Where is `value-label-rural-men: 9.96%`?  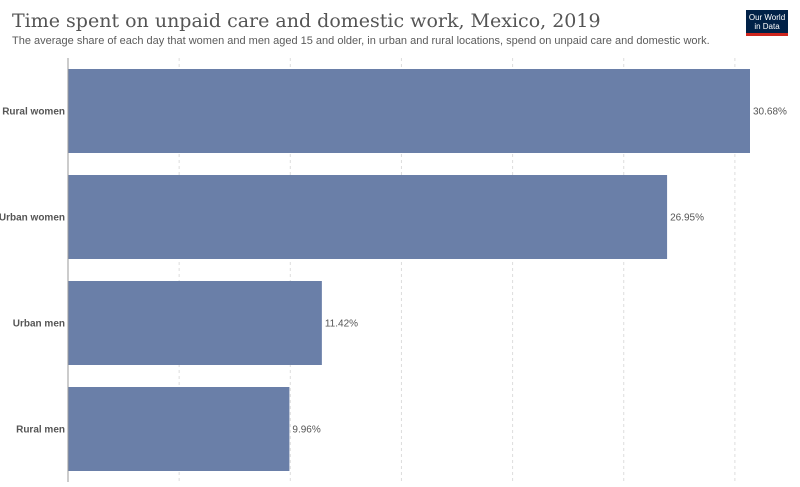
value-label-rural-men: 9.96% is located at coordinates (306, 430).